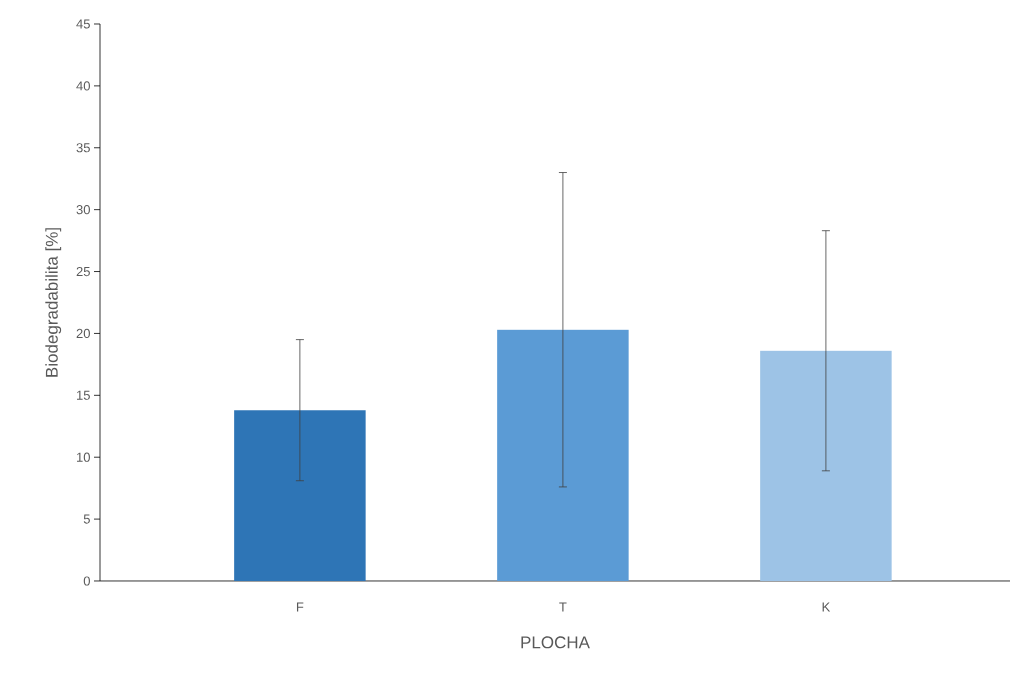  Describe the element at coordinates (83, 457) in the screenshot. I see `y-tick-label: 10` at that location.